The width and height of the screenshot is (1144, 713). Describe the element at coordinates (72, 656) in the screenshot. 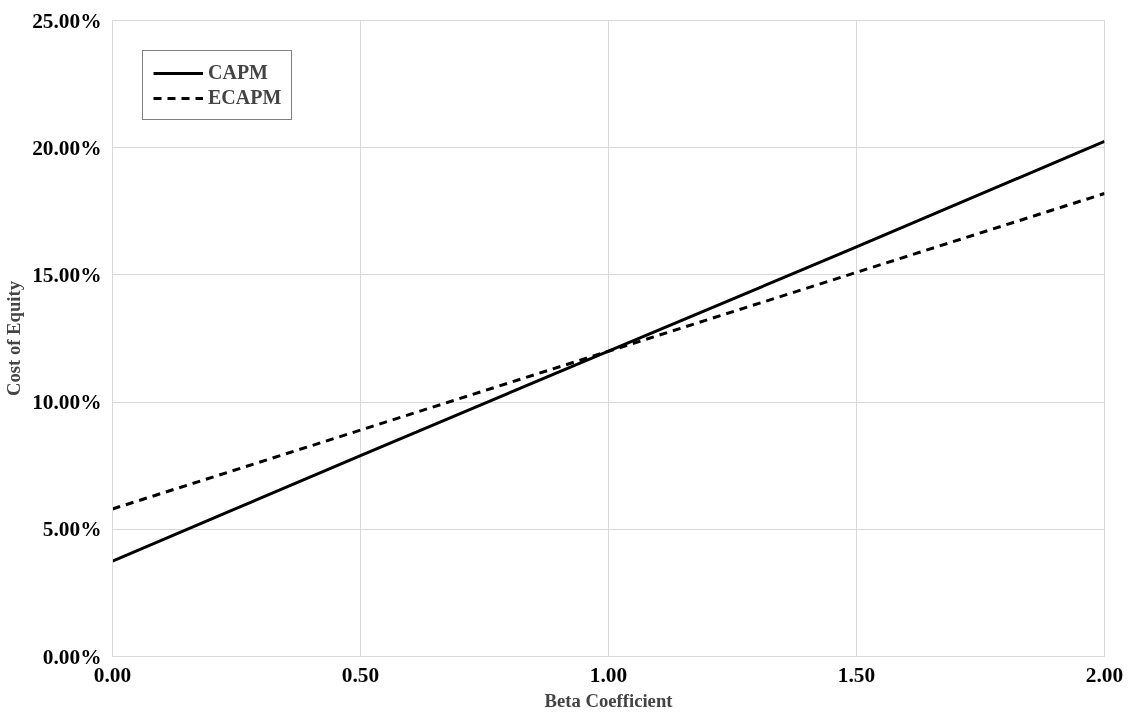

I see `y-tick-label: 0.00%` at that location.